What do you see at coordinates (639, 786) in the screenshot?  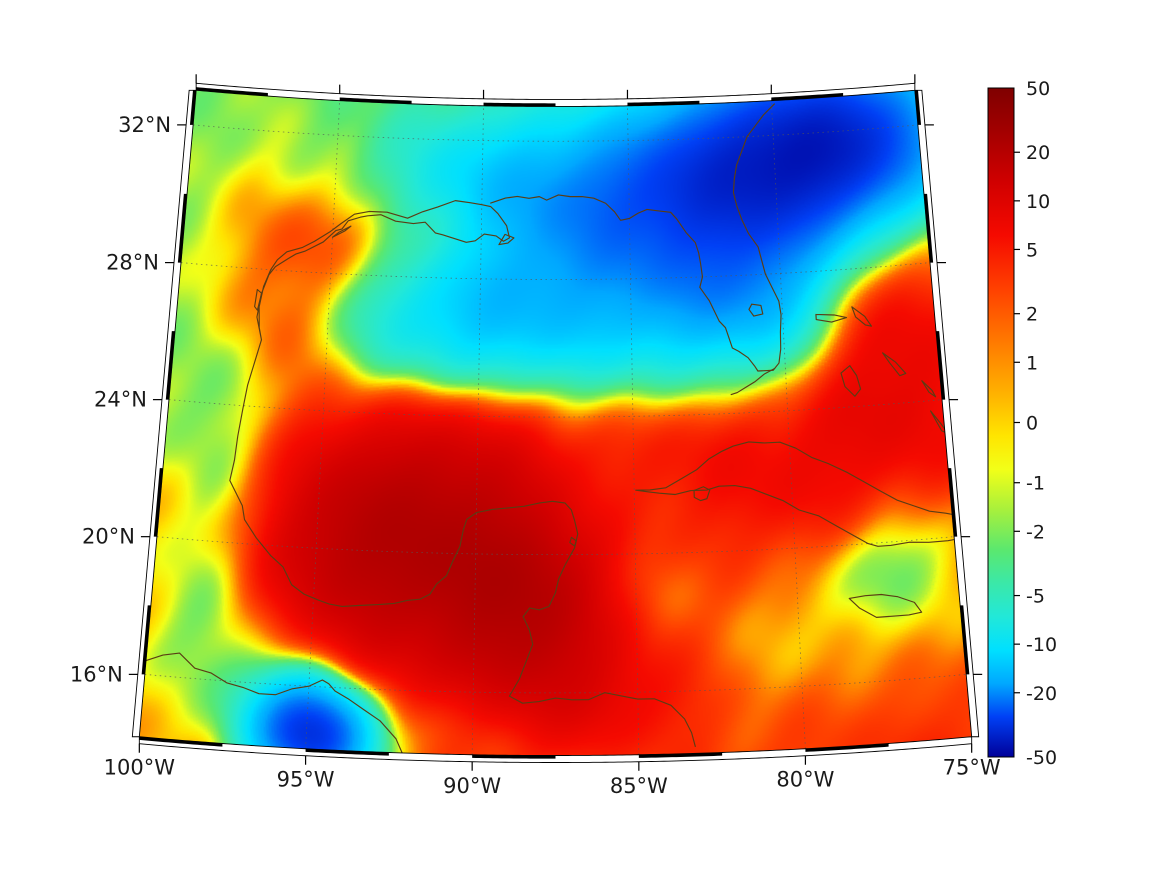 I see `x-axis-tick-label: 85°W` at bounding box center [639, 786].